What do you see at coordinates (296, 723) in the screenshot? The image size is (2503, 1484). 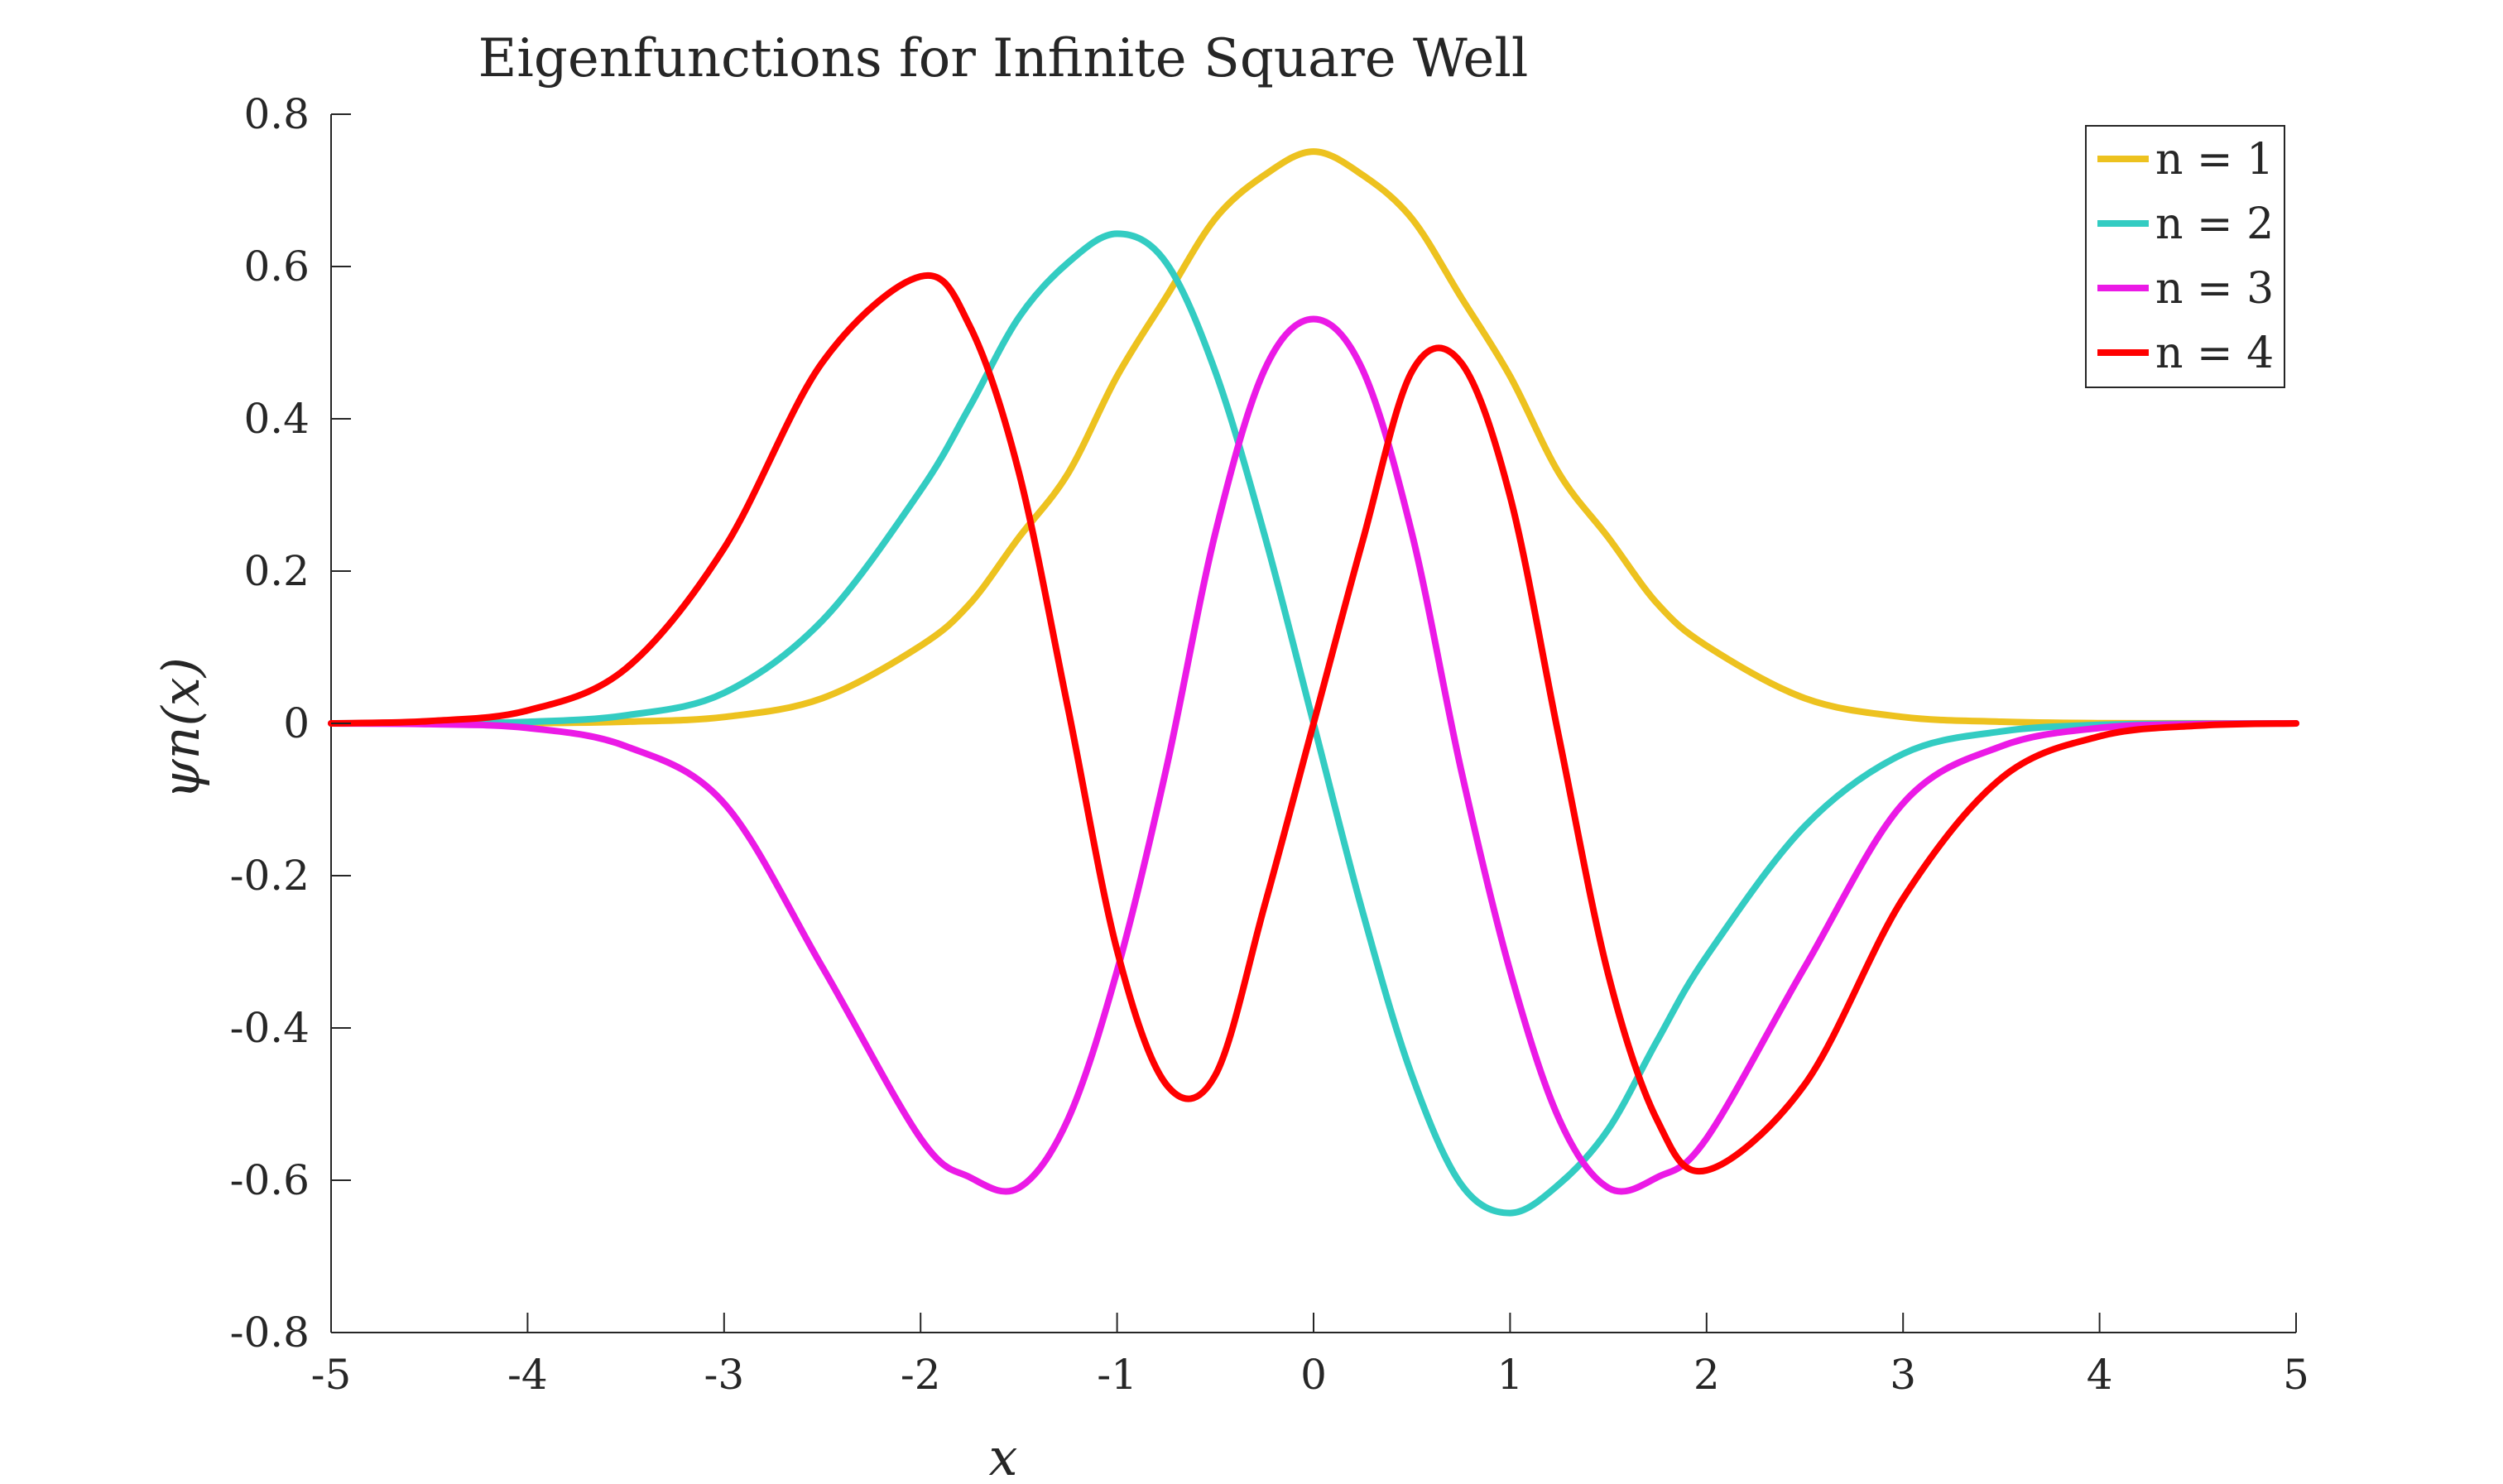 I see `y-tick-label: 0` at bounding box center [296, 723].